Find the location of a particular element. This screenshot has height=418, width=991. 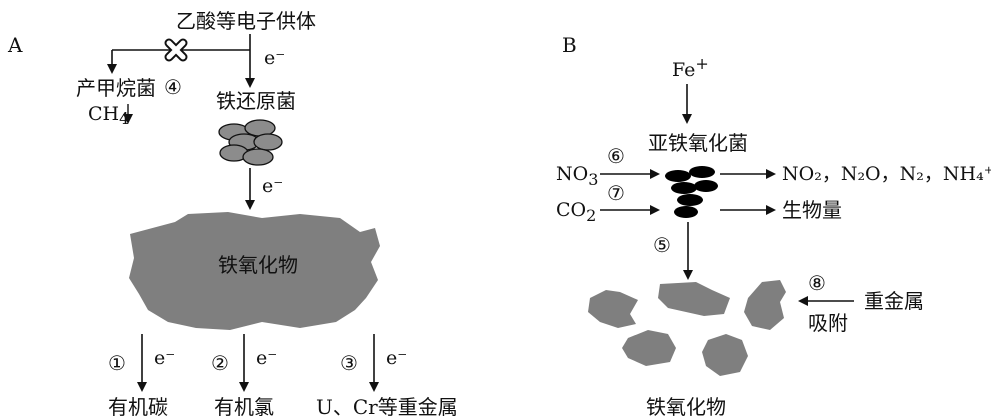

iron-oxidizer-label: 亚铁氧化菌 is located at coordinates (698, 143).